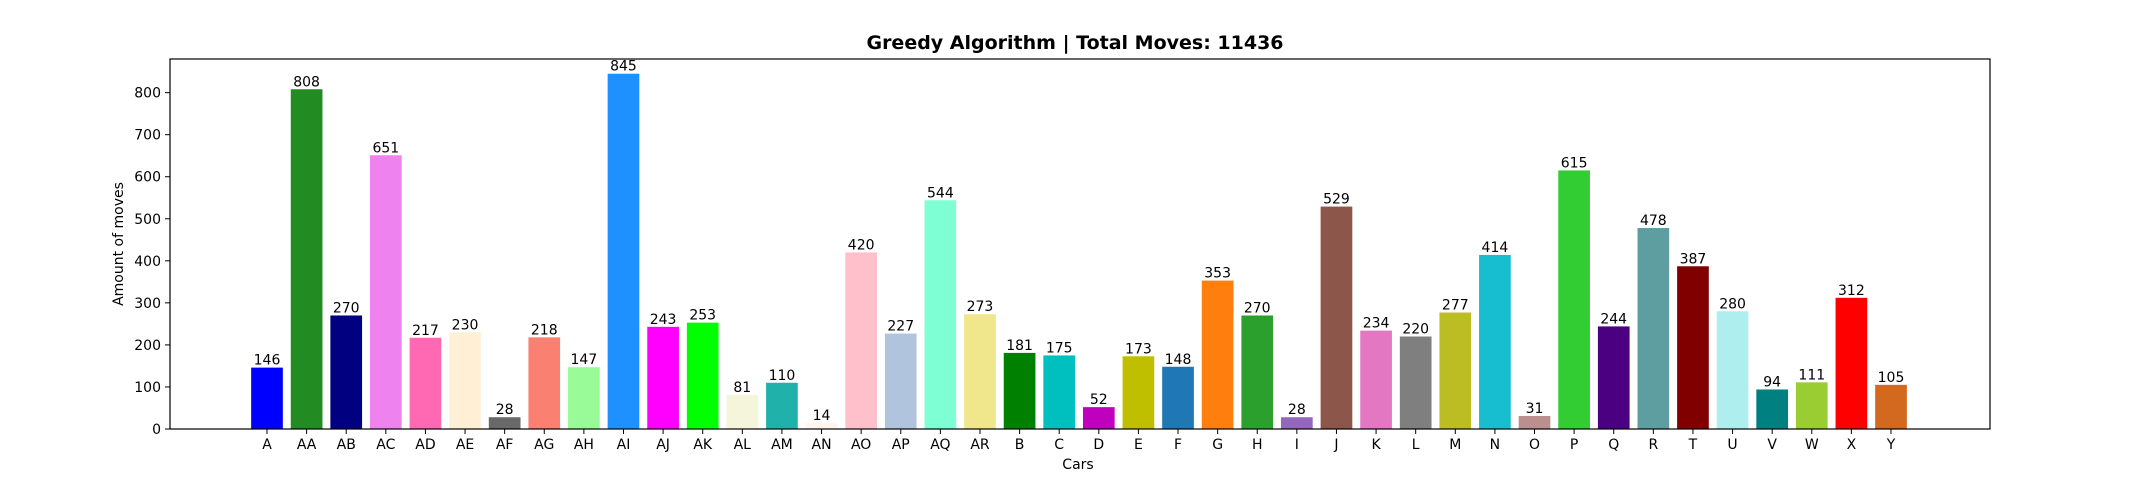  What do you see at coordinates (505, 410) in the screenshot?
I see `data-label-af: 28` at bounding box center [505, 410].